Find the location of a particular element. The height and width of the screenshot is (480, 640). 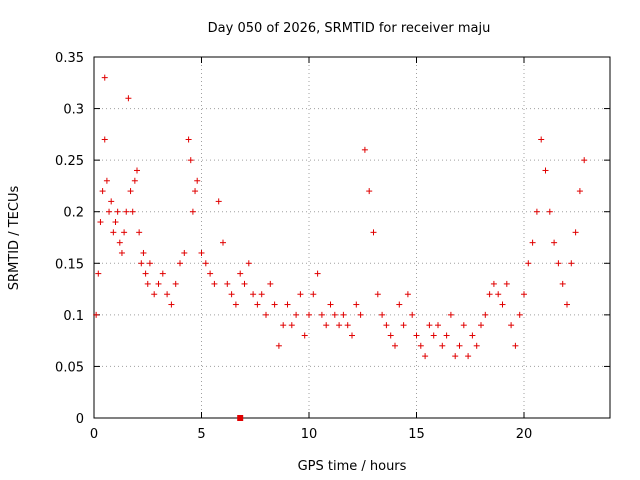

y-tick-label: 0.35 is located at coordinates (69, 58).